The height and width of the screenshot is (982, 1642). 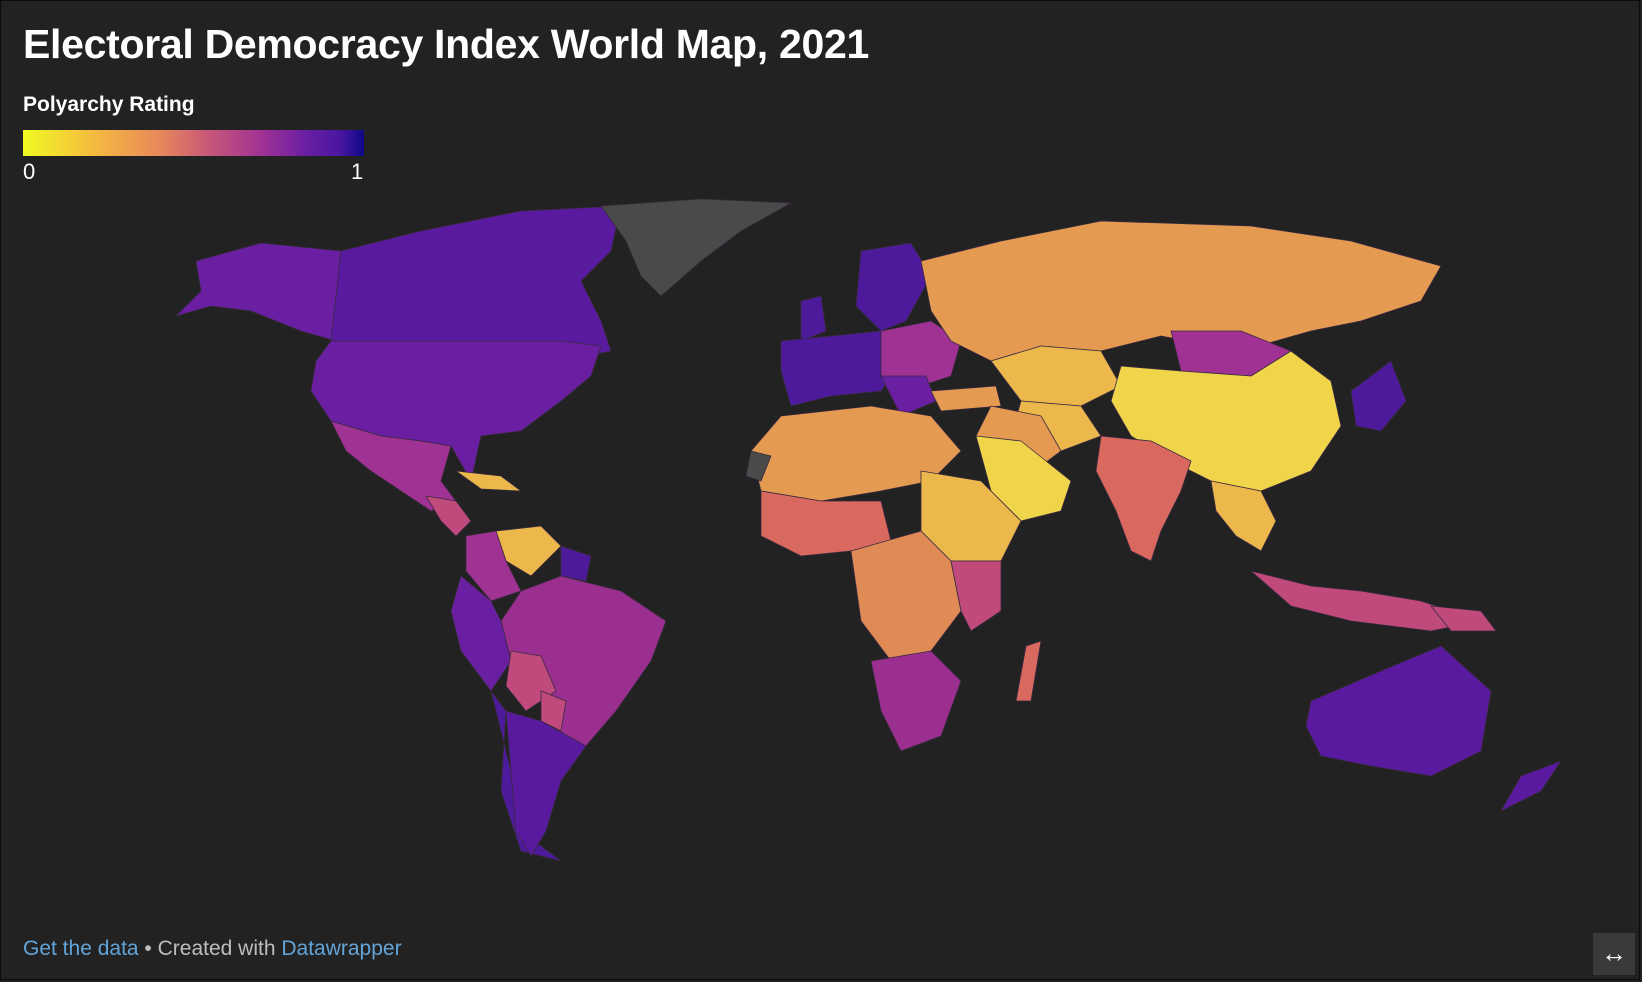 What do you see at coordinates (546, 783) in the screenshot?
I see `country-argentina` at bounding box center [546, 783].